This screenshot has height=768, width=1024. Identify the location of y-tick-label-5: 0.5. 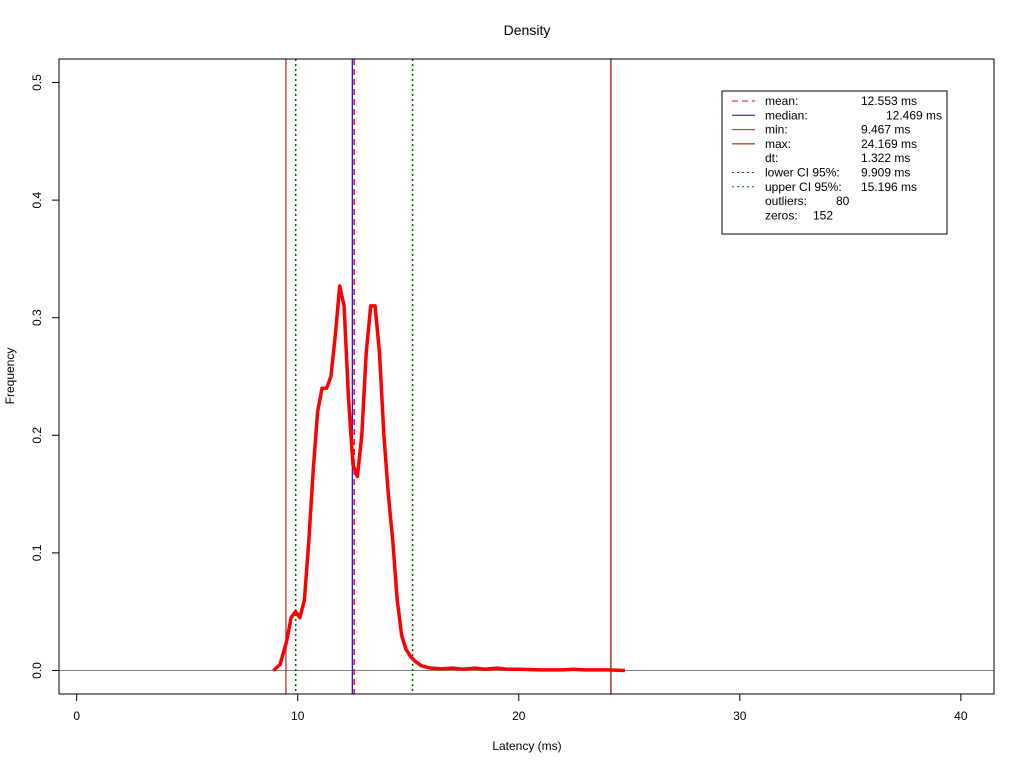
(37, 82).